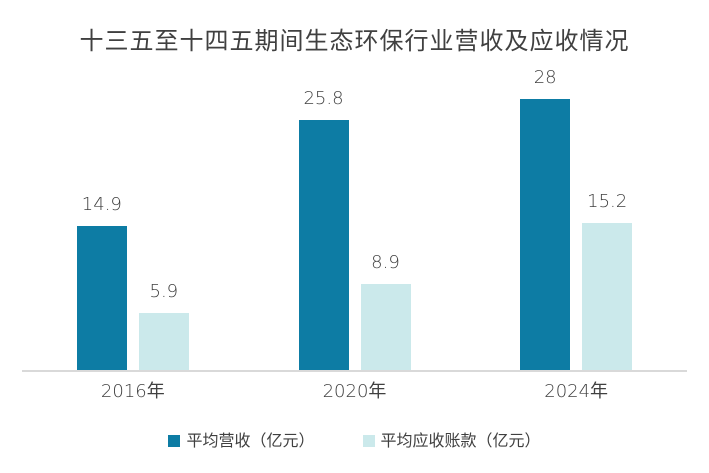 Image resolution: width=709 pixels, height=473 pixels. Describe the element at coordinates (250, 440) in the screenshot. I see `legend-label-revenue: 平均营收（亿元）` at that location.